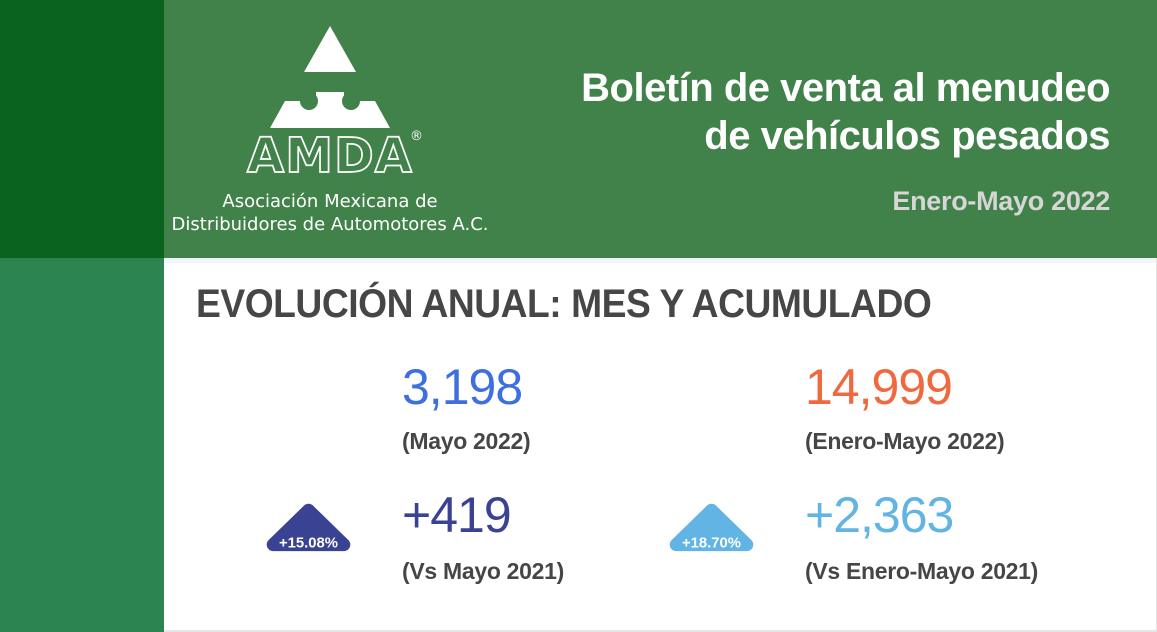 This screenshot has height=632, width=1157. Describe the element at coordinates (82, 129) in the screenshot. I see `header-dark-green-block` at that location.